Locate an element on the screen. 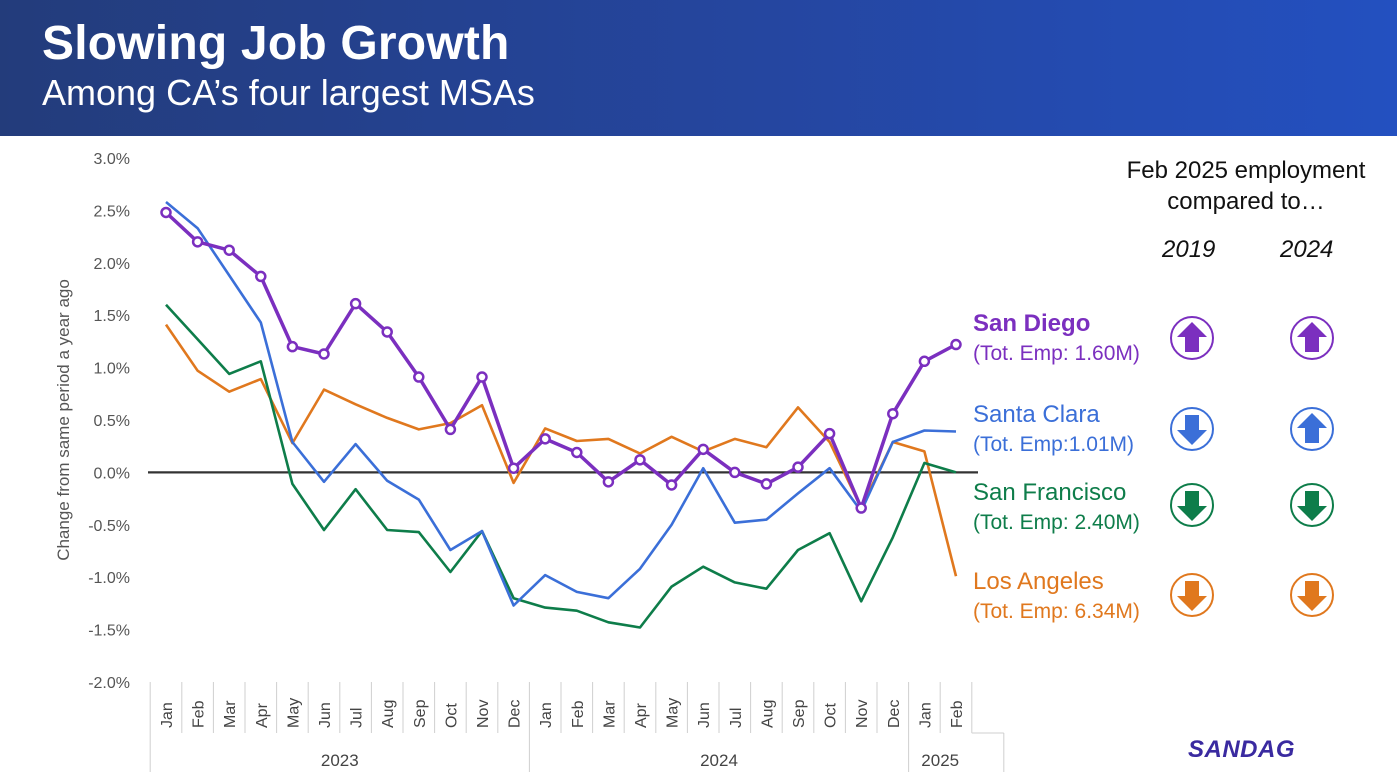 The height and width of the screenshot is (782, 1397). y-tick-label: 0.0% is located at coordinates (112, 473).